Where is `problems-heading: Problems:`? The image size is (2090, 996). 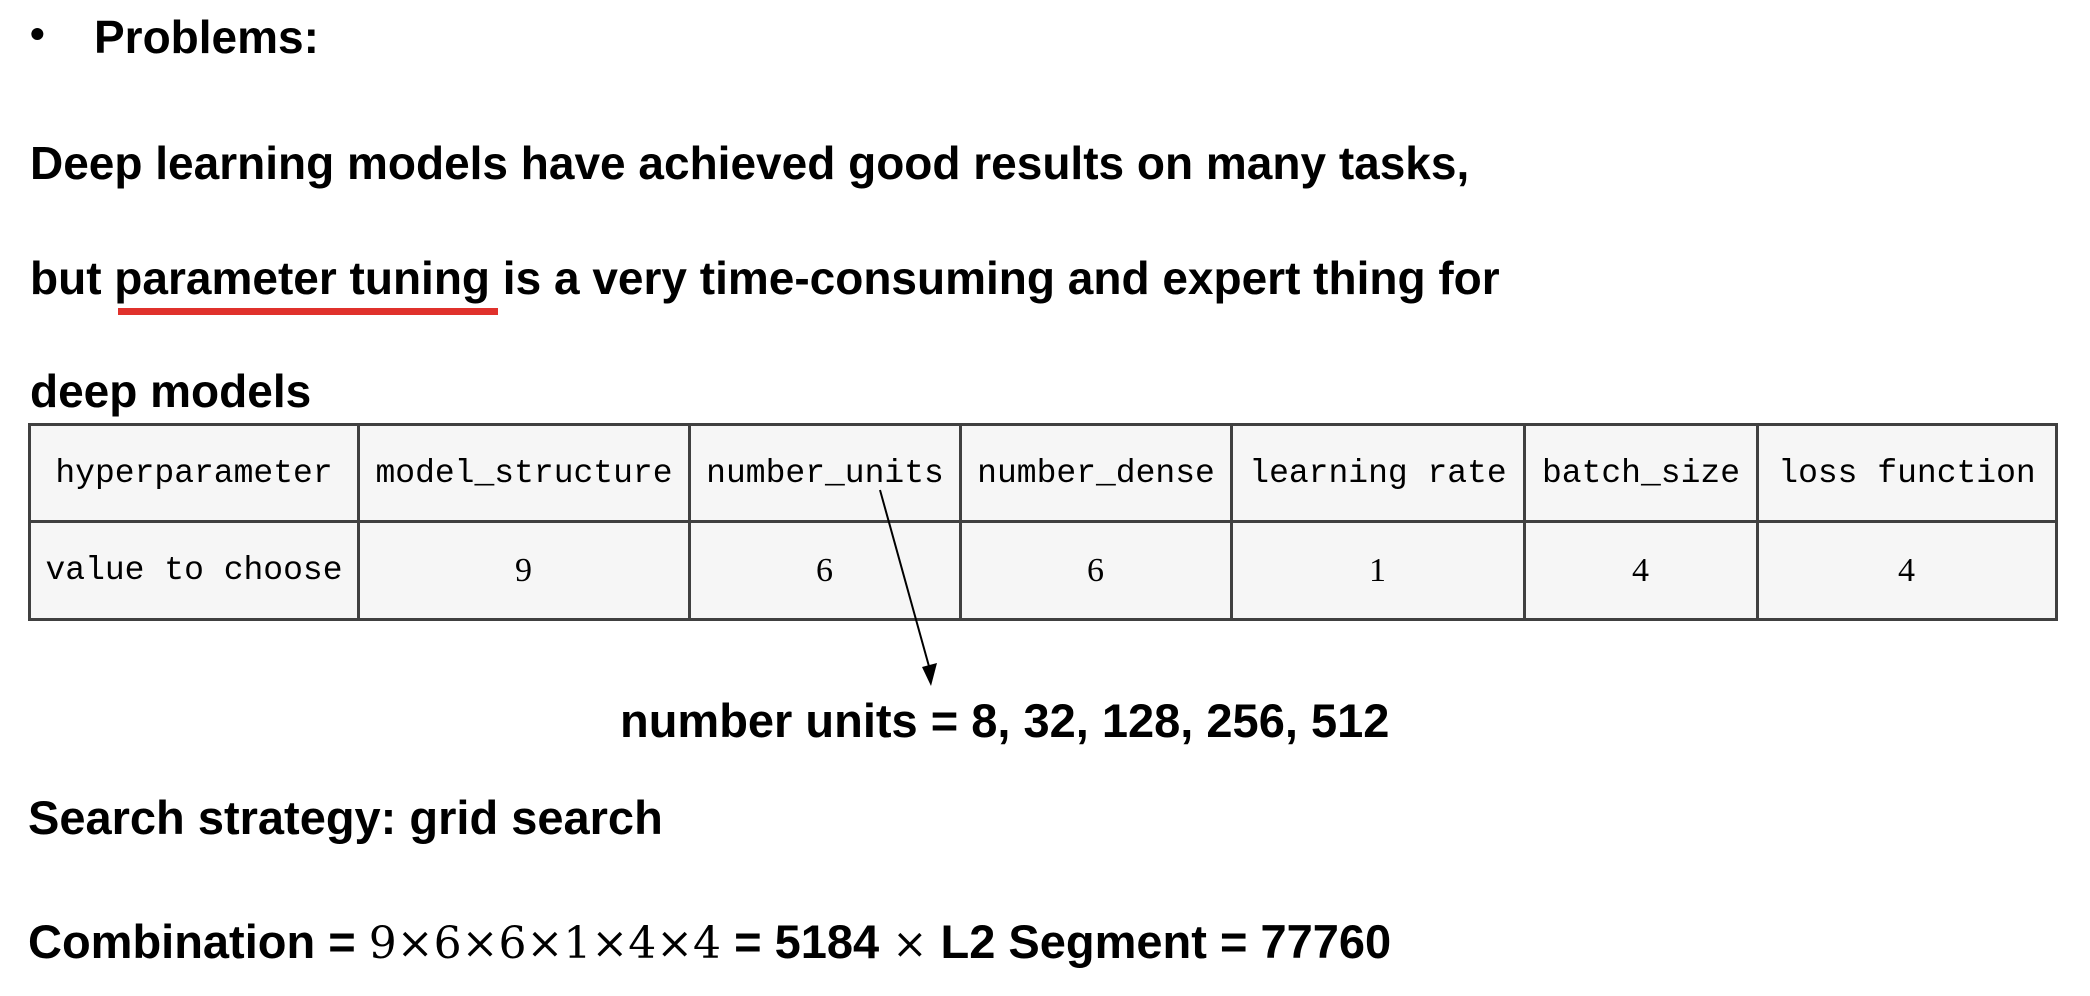
problems-heading: Problems: is located at coordinates (206, 37).